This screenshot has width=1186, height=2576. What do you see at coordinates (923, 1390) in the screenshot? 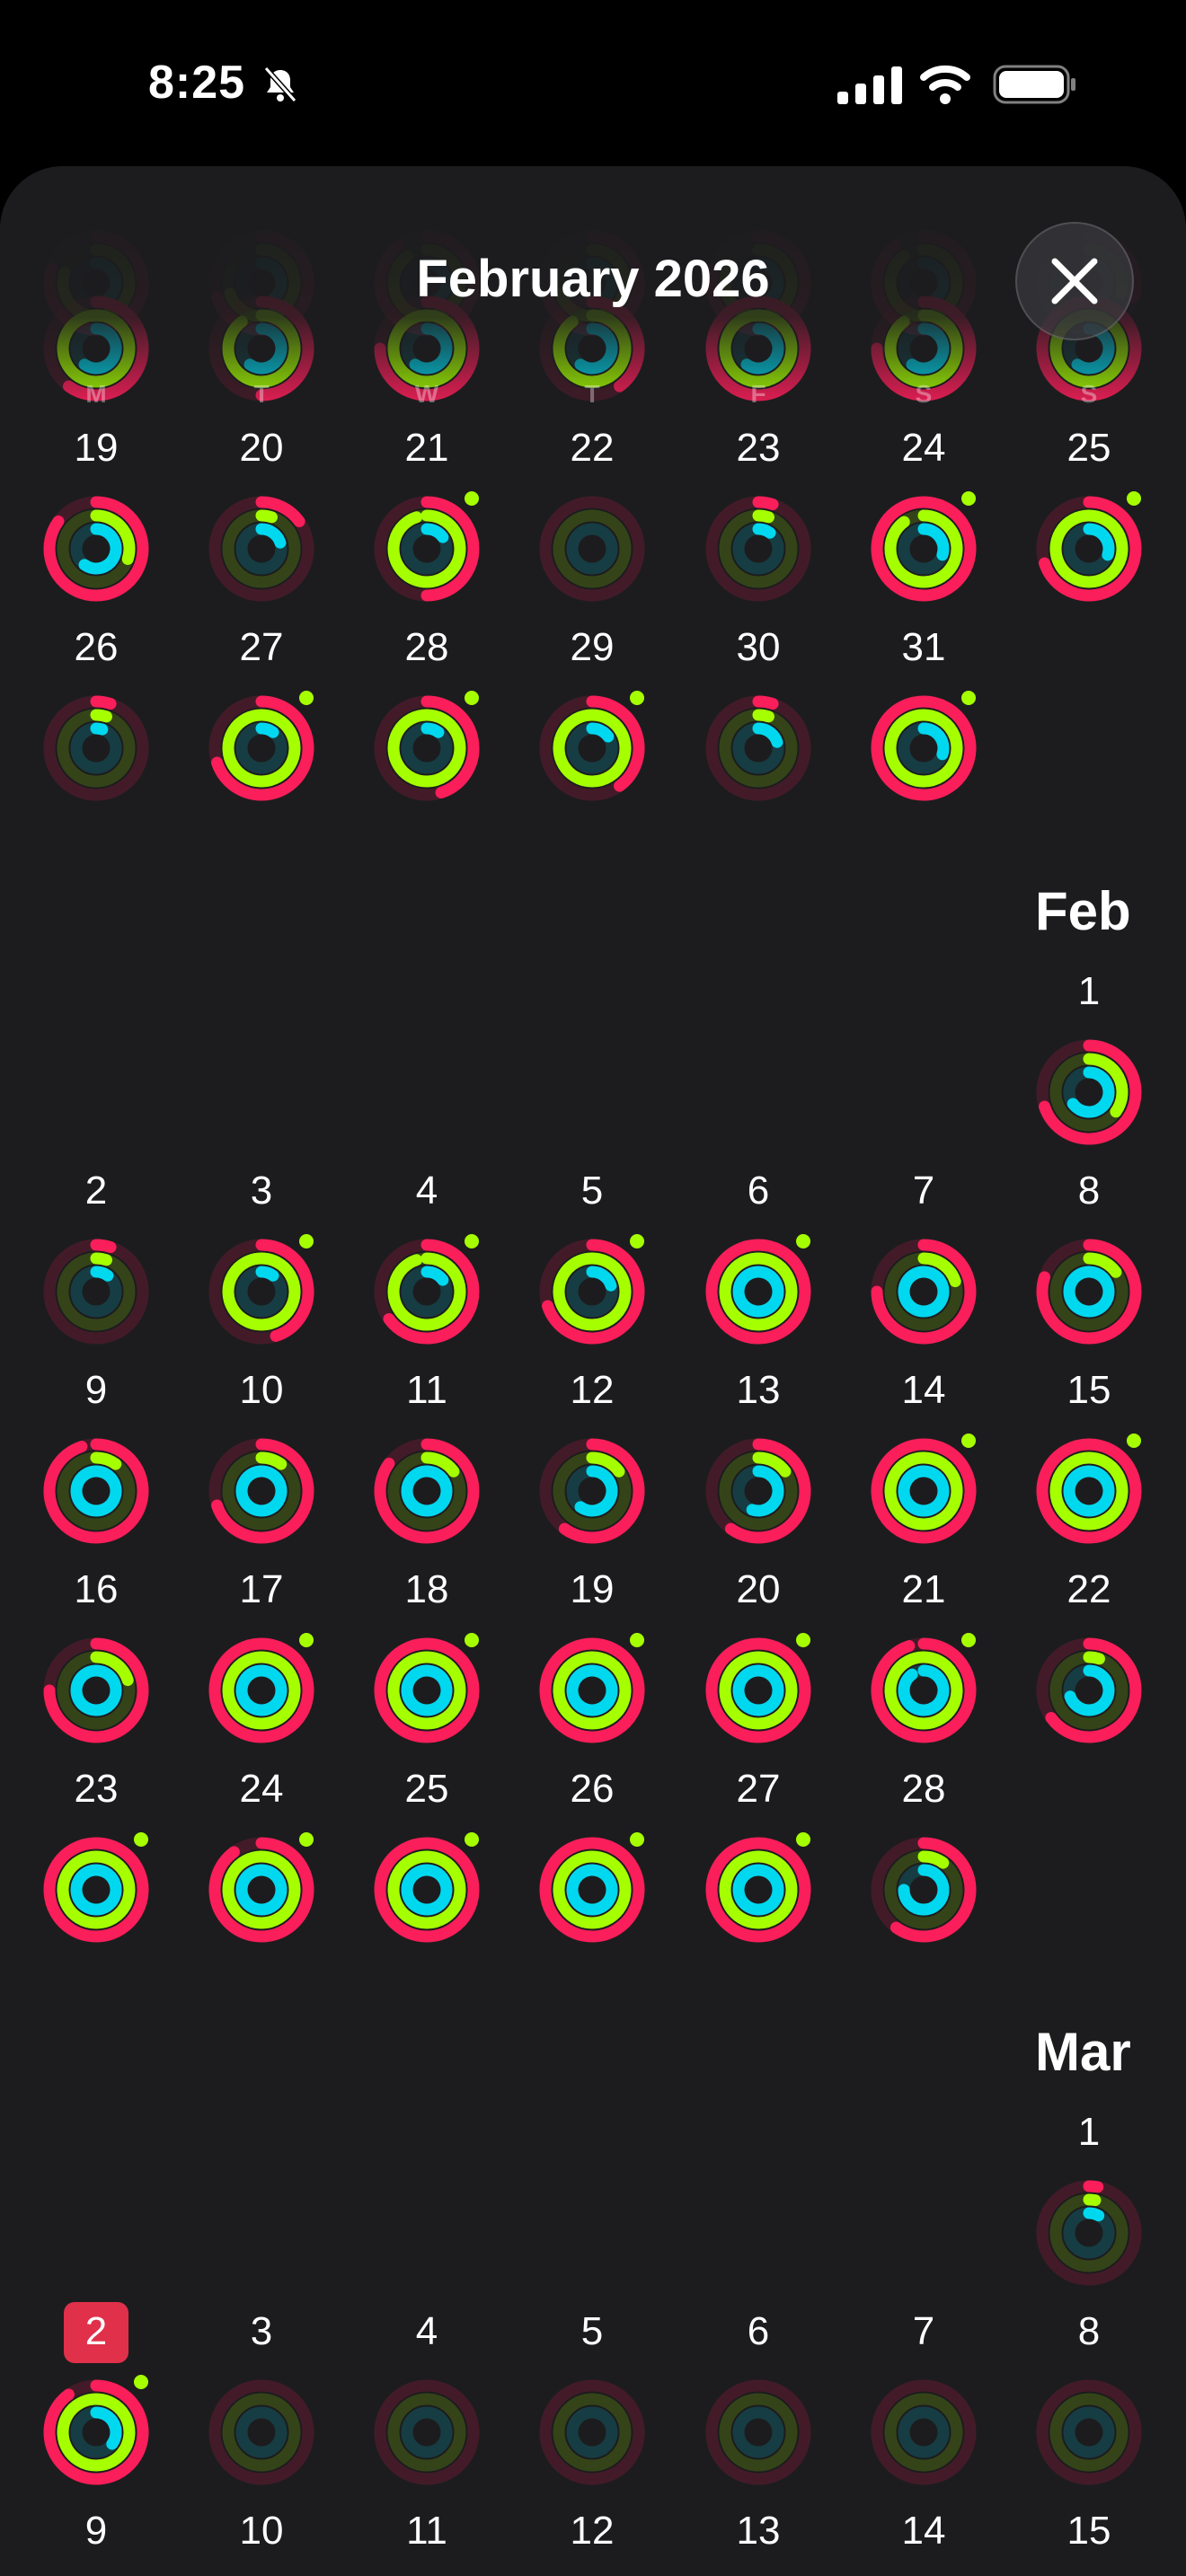
I see `day-number: 14` at bounding box center [923, 1390].